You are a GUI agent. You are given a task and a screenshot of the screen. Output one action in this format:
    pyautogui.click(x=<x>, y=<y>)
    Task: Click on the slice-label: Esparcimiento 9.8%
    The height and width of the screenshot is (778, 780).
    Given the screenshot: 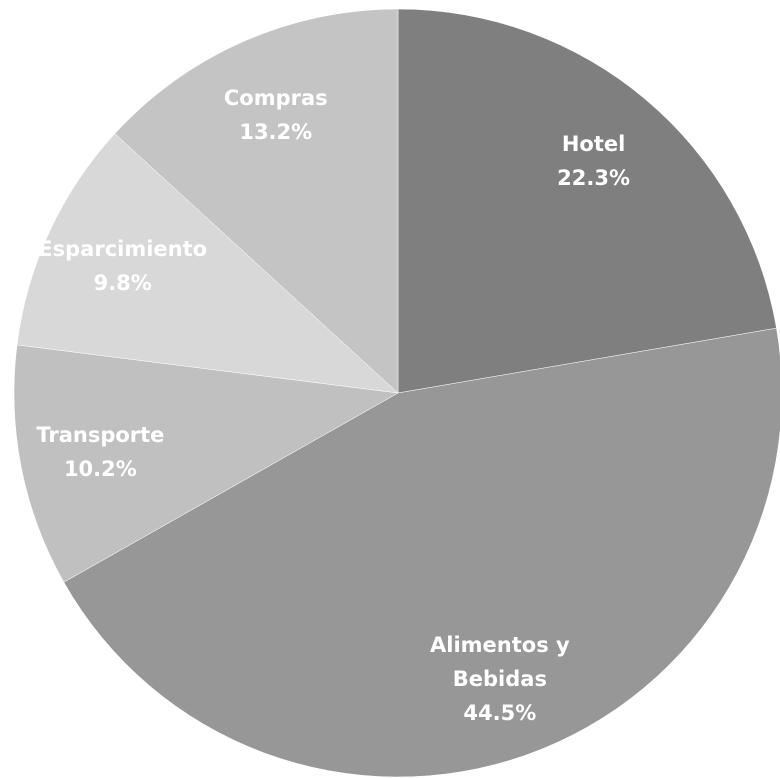 What is the action you would take?
    pyautogui.click(x=123, y=266)
    